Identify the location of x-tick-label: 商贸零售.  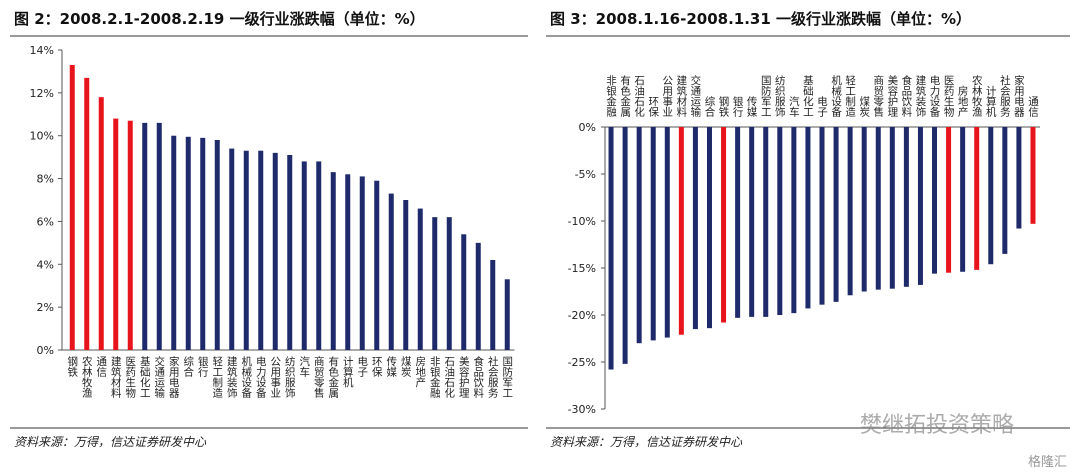
(878, 96).